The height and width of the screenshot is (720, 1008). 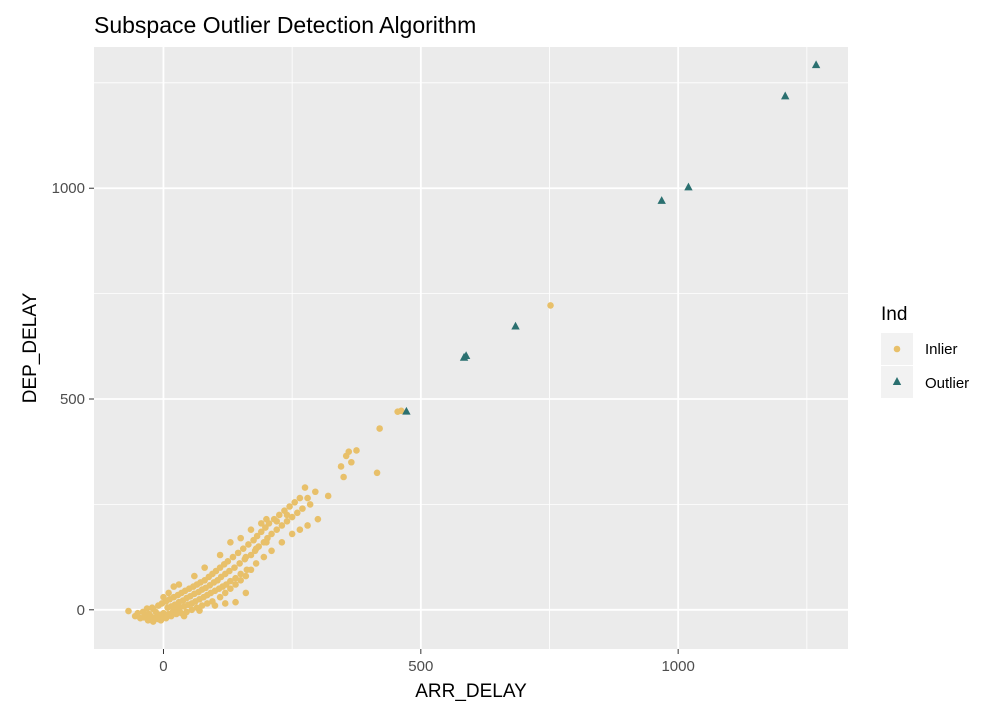 I want to click on y-axis-ticks: 0 500 1000, so click(x=73, y=399).